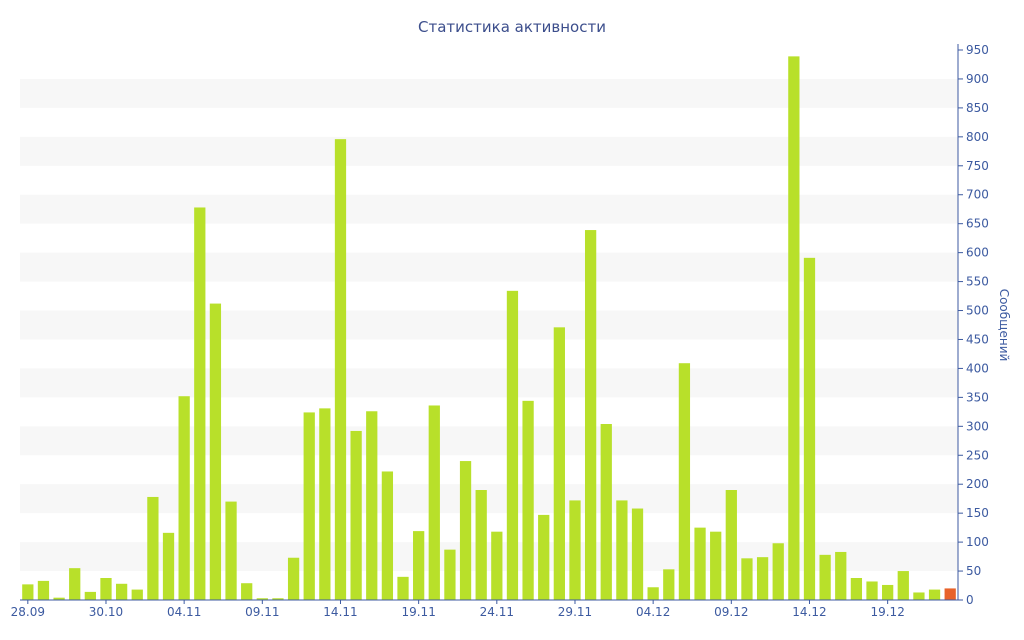  What do you see at coordinates (977, 108) in the screenshot?
I see `y-tick-label: 850` at bounding box center [977, 108].